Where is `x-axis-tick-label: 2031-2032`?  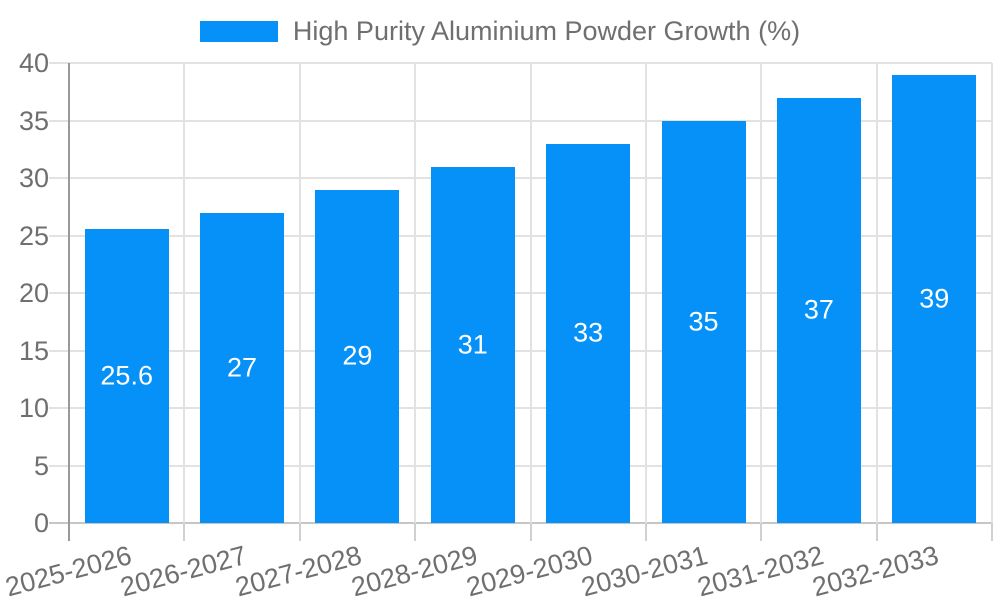 x-axis-tick-label: 2031-2032 is located at coordinates (760, 571).